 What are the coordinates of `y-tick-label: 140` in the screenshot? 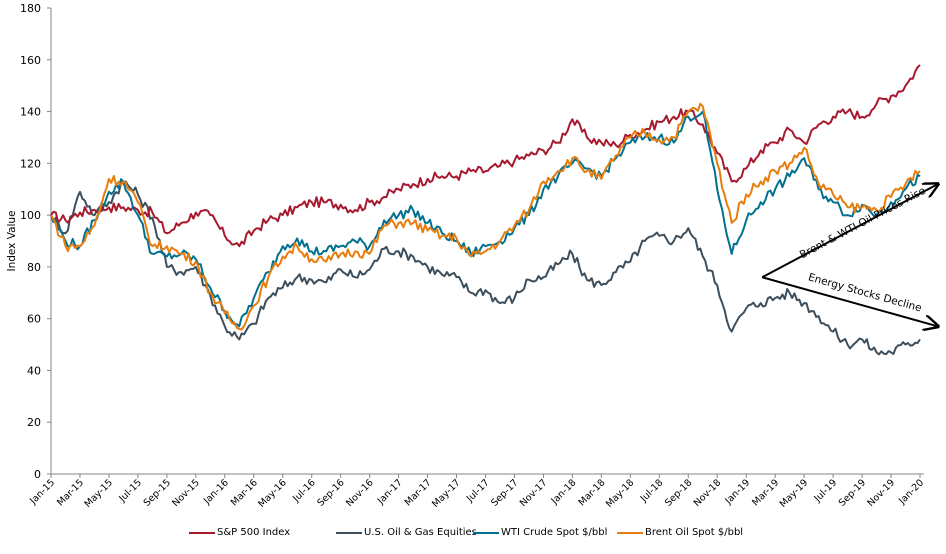 It's located at (30, 112).